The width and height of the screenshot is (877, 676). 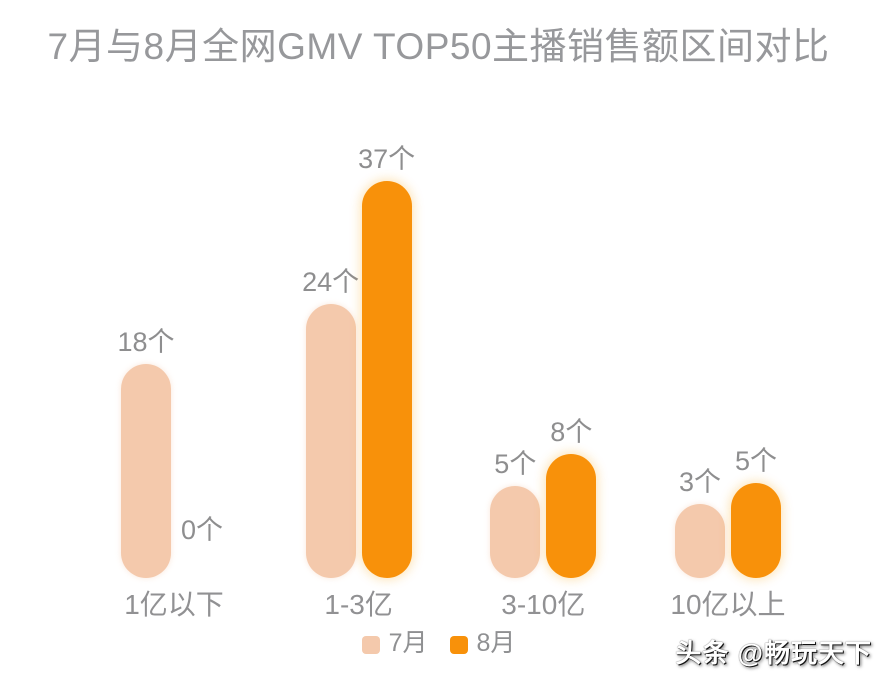 What do you see at coordinates (202, 354) in the screenshot?
I see `bar-column-8月-1: 0个` at bounding box center [202, 354].